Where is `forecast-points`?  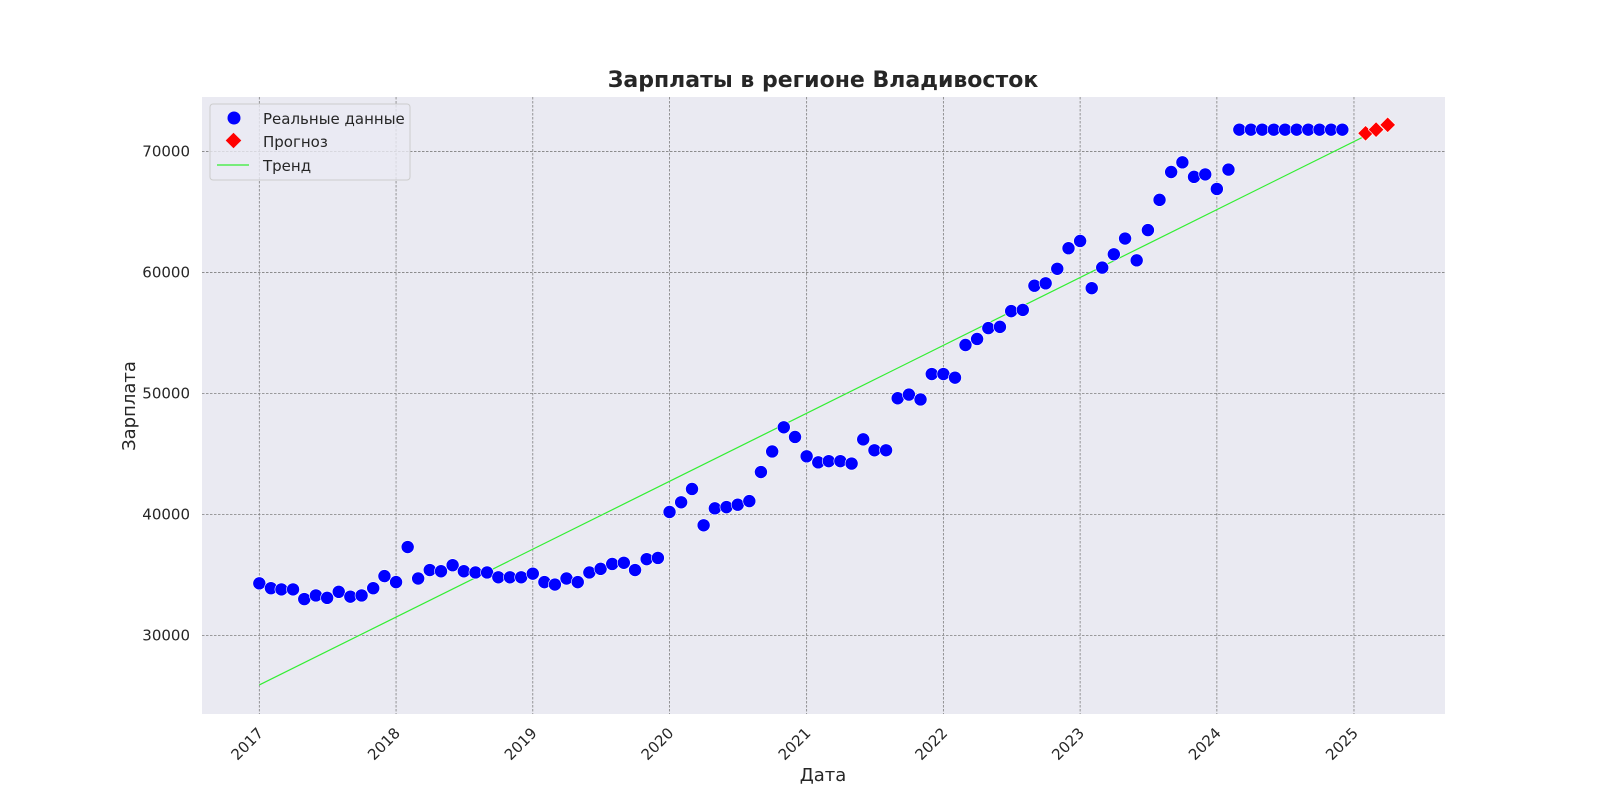 forecast-points is located at coordinates (1376, 129).